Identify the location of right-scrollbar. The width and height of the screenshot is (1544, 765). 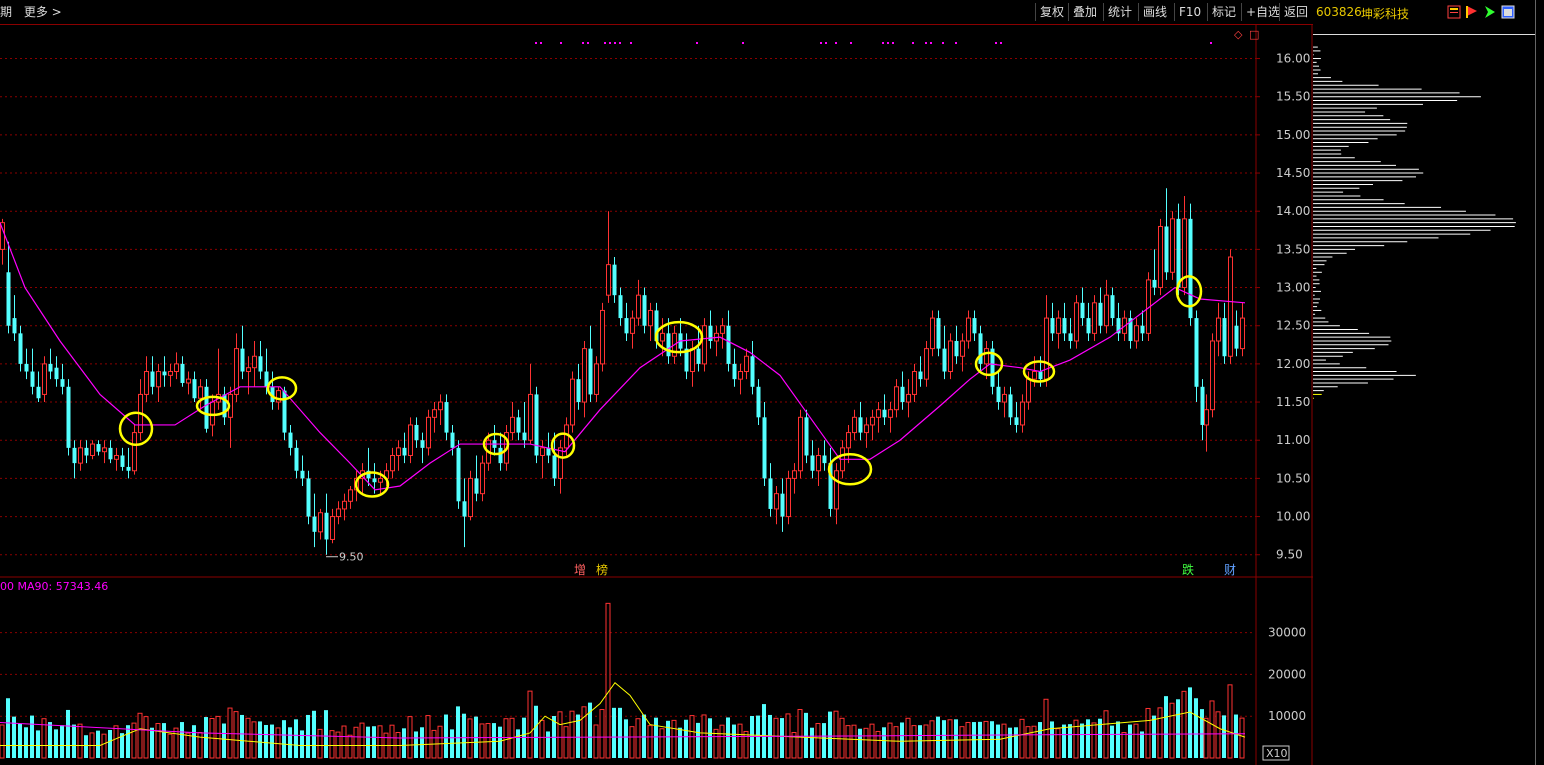
(1539, 382).